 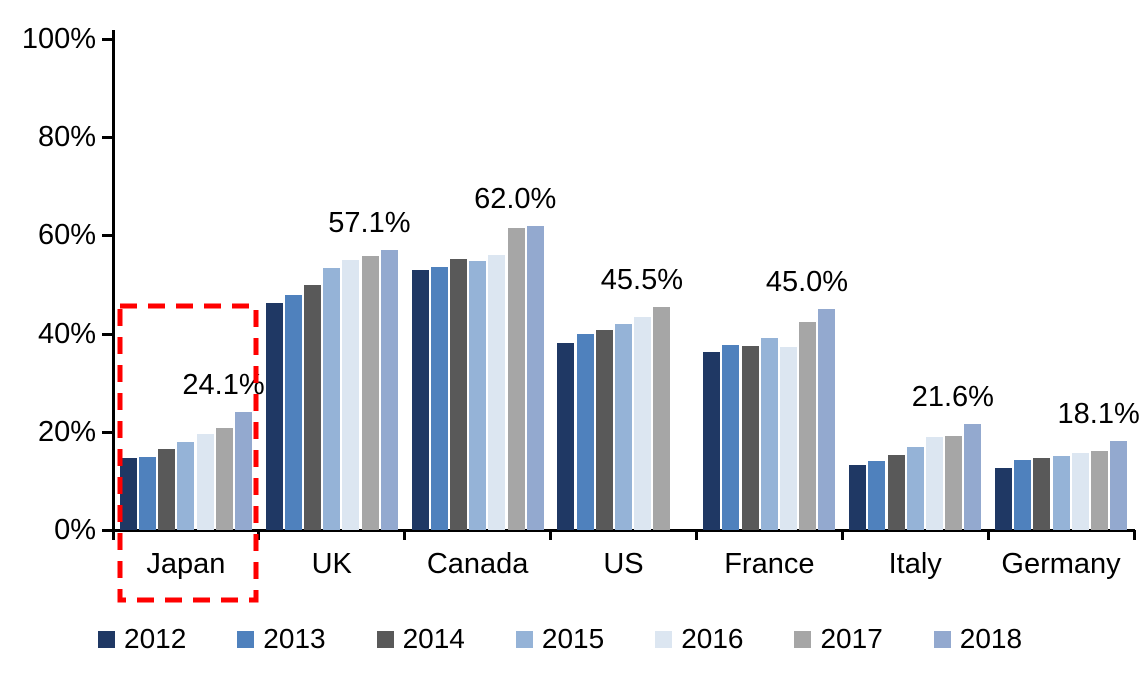 I want to click on category-label-italy: Italy, so click(x=915, y=564).